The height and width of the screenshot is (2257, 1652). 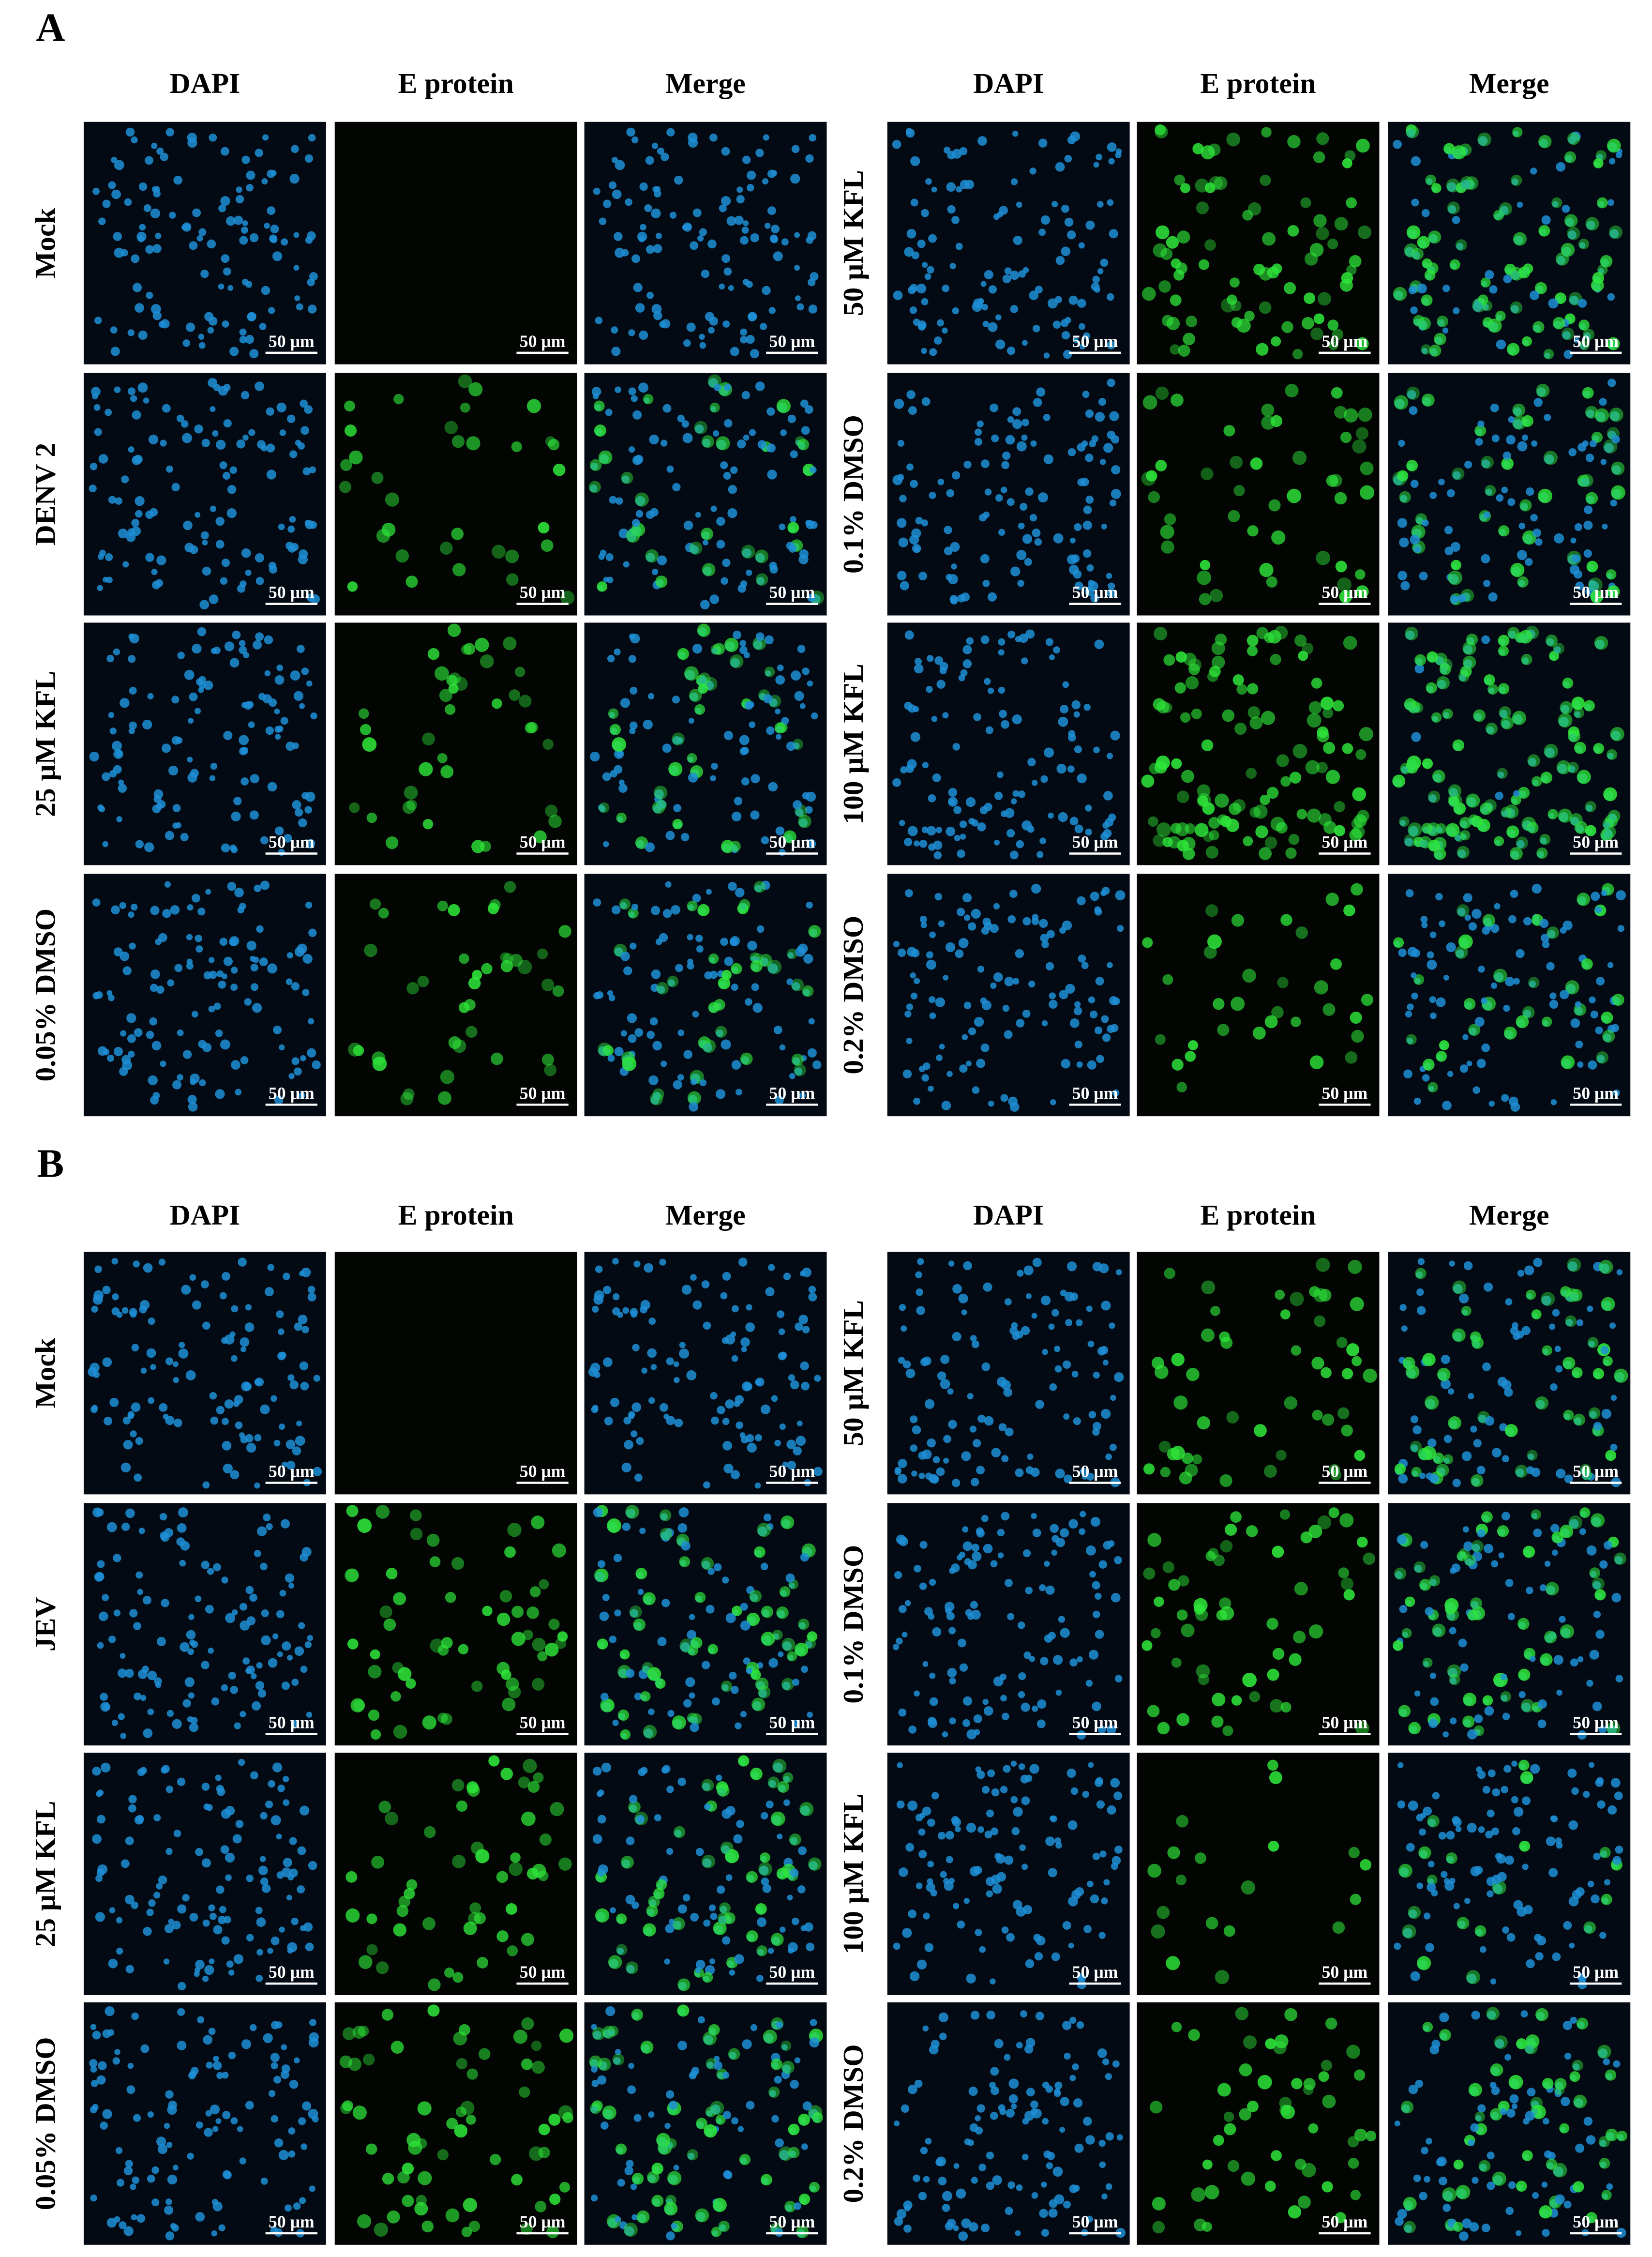 I want to click on image-background, so click(x=456, y=1624).